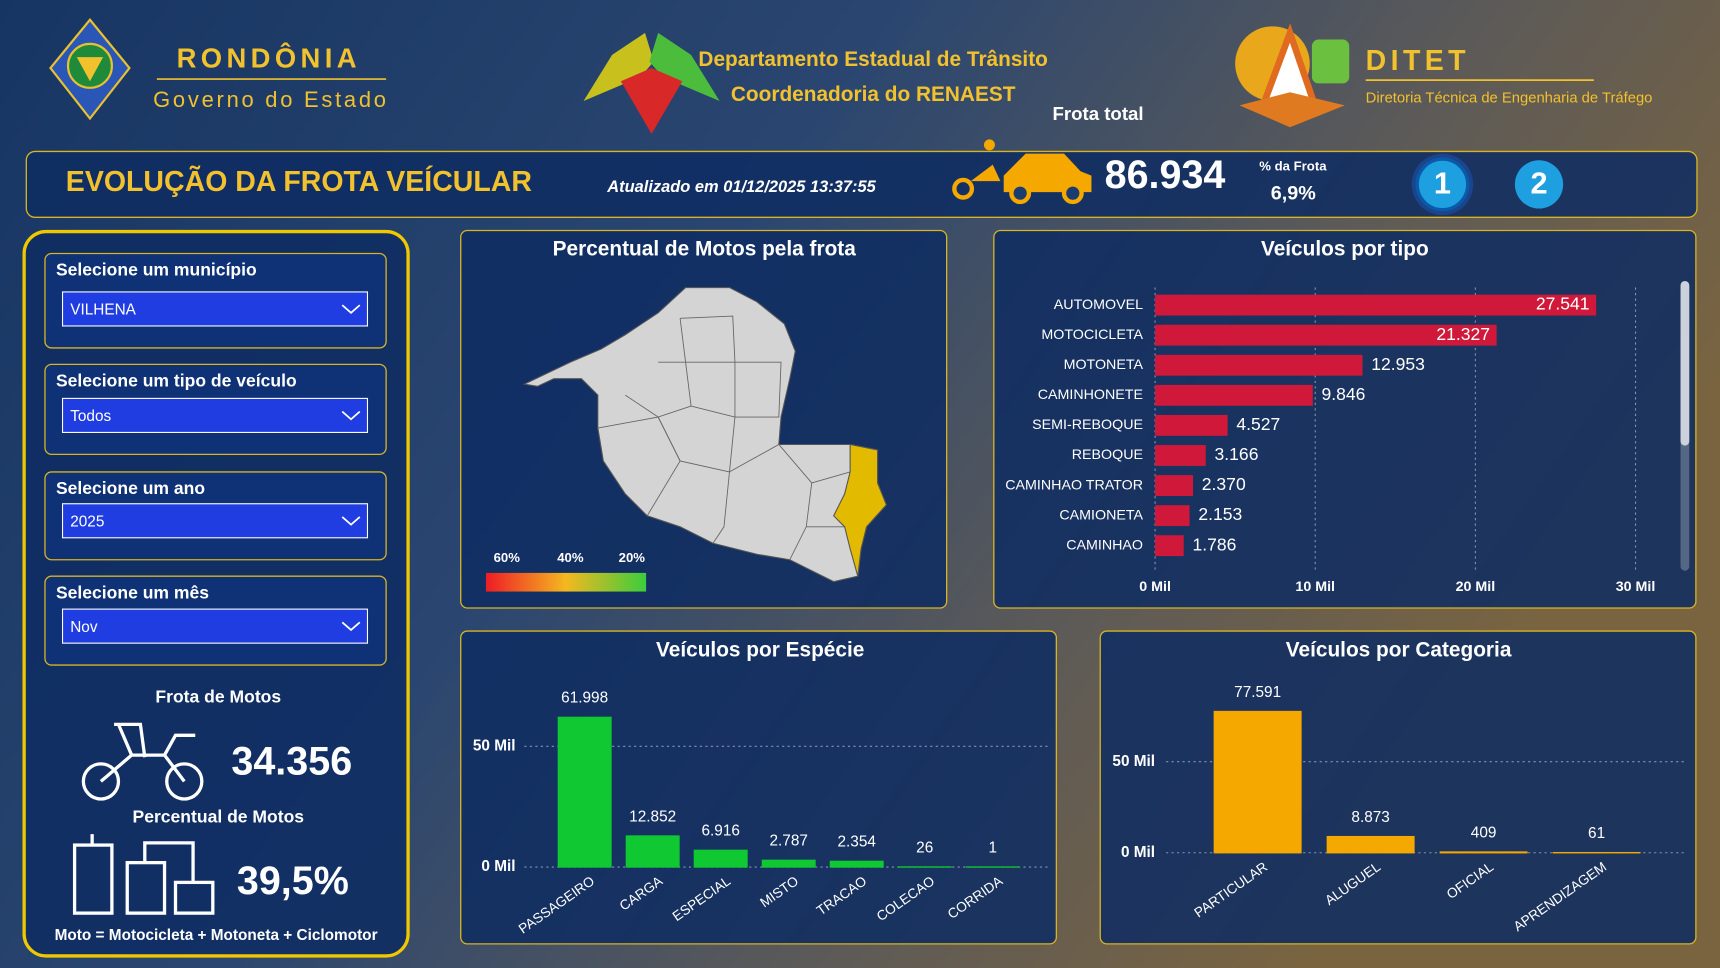 The width and height of the screenshot is (1720, 968). I want to click on value-label: 61.998, so click(584, 698).